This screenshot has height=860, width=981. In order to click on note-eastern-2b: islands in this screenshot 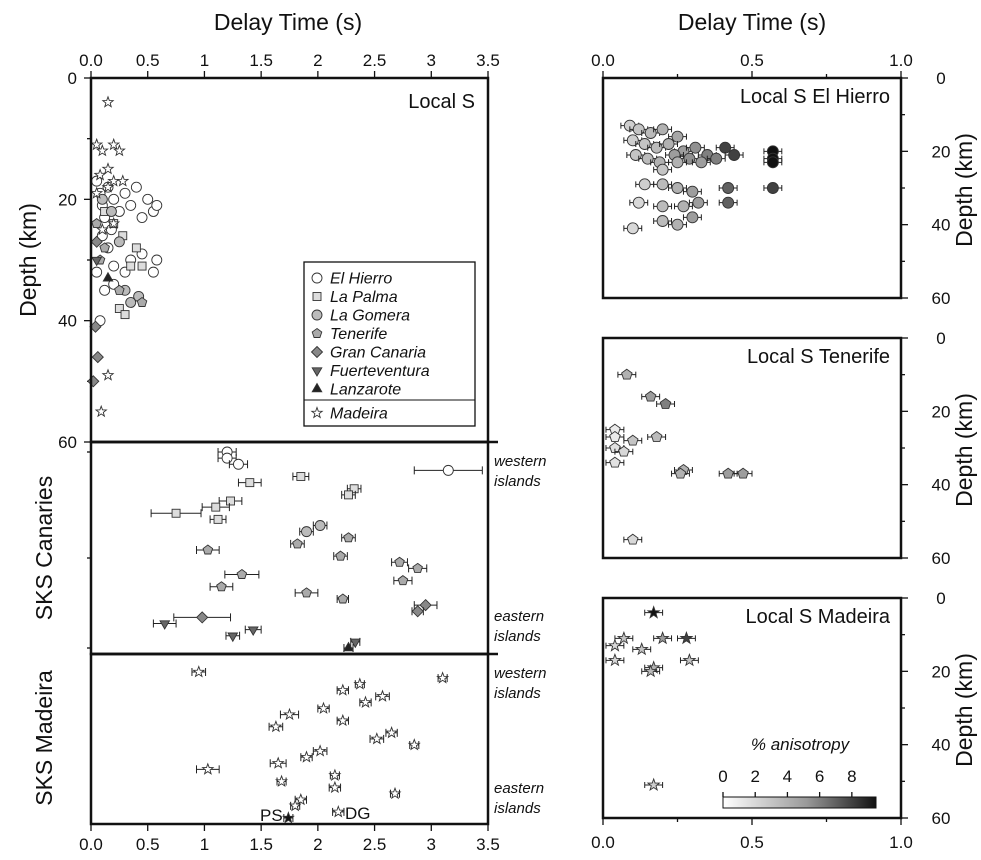, I will do `click(517, 808)`.